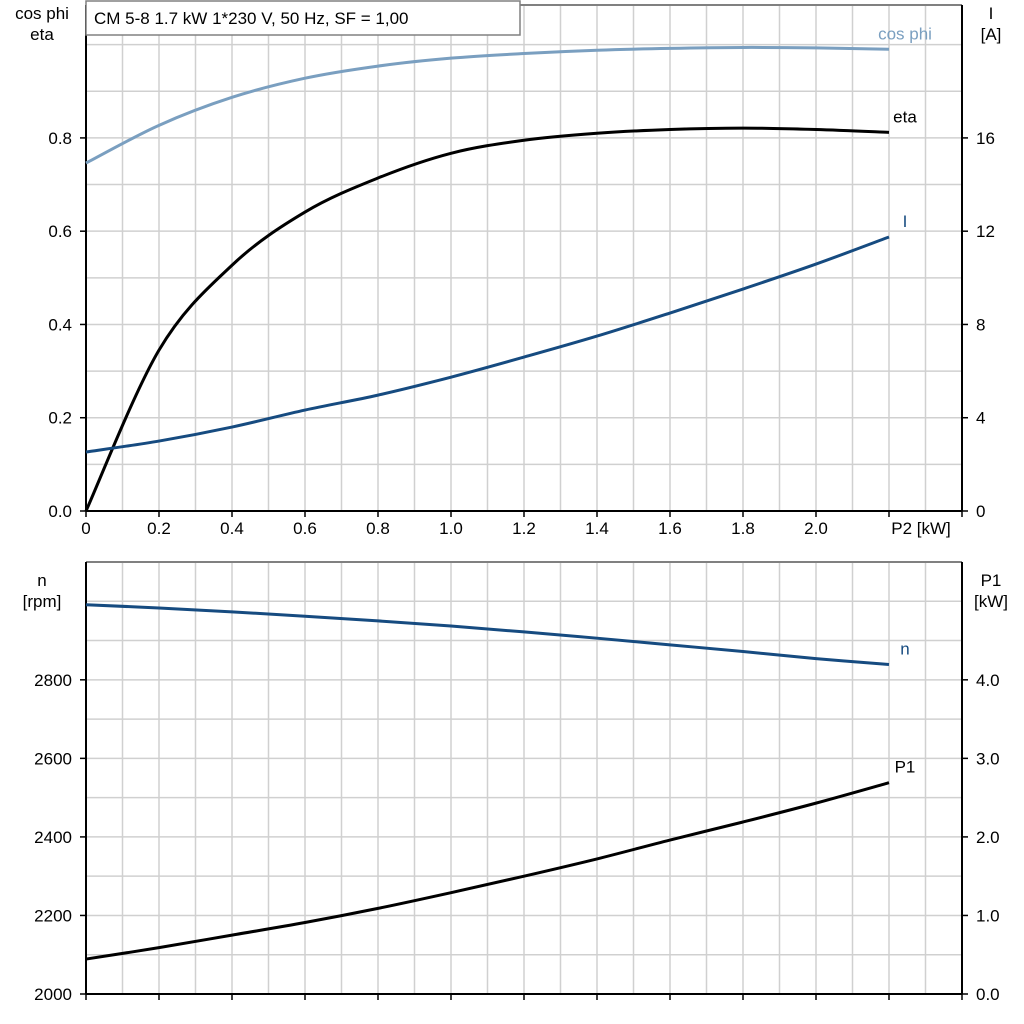 This screenshot has height=1024, width=1024. I want to click on series-label-n: n, so click(904, 649).